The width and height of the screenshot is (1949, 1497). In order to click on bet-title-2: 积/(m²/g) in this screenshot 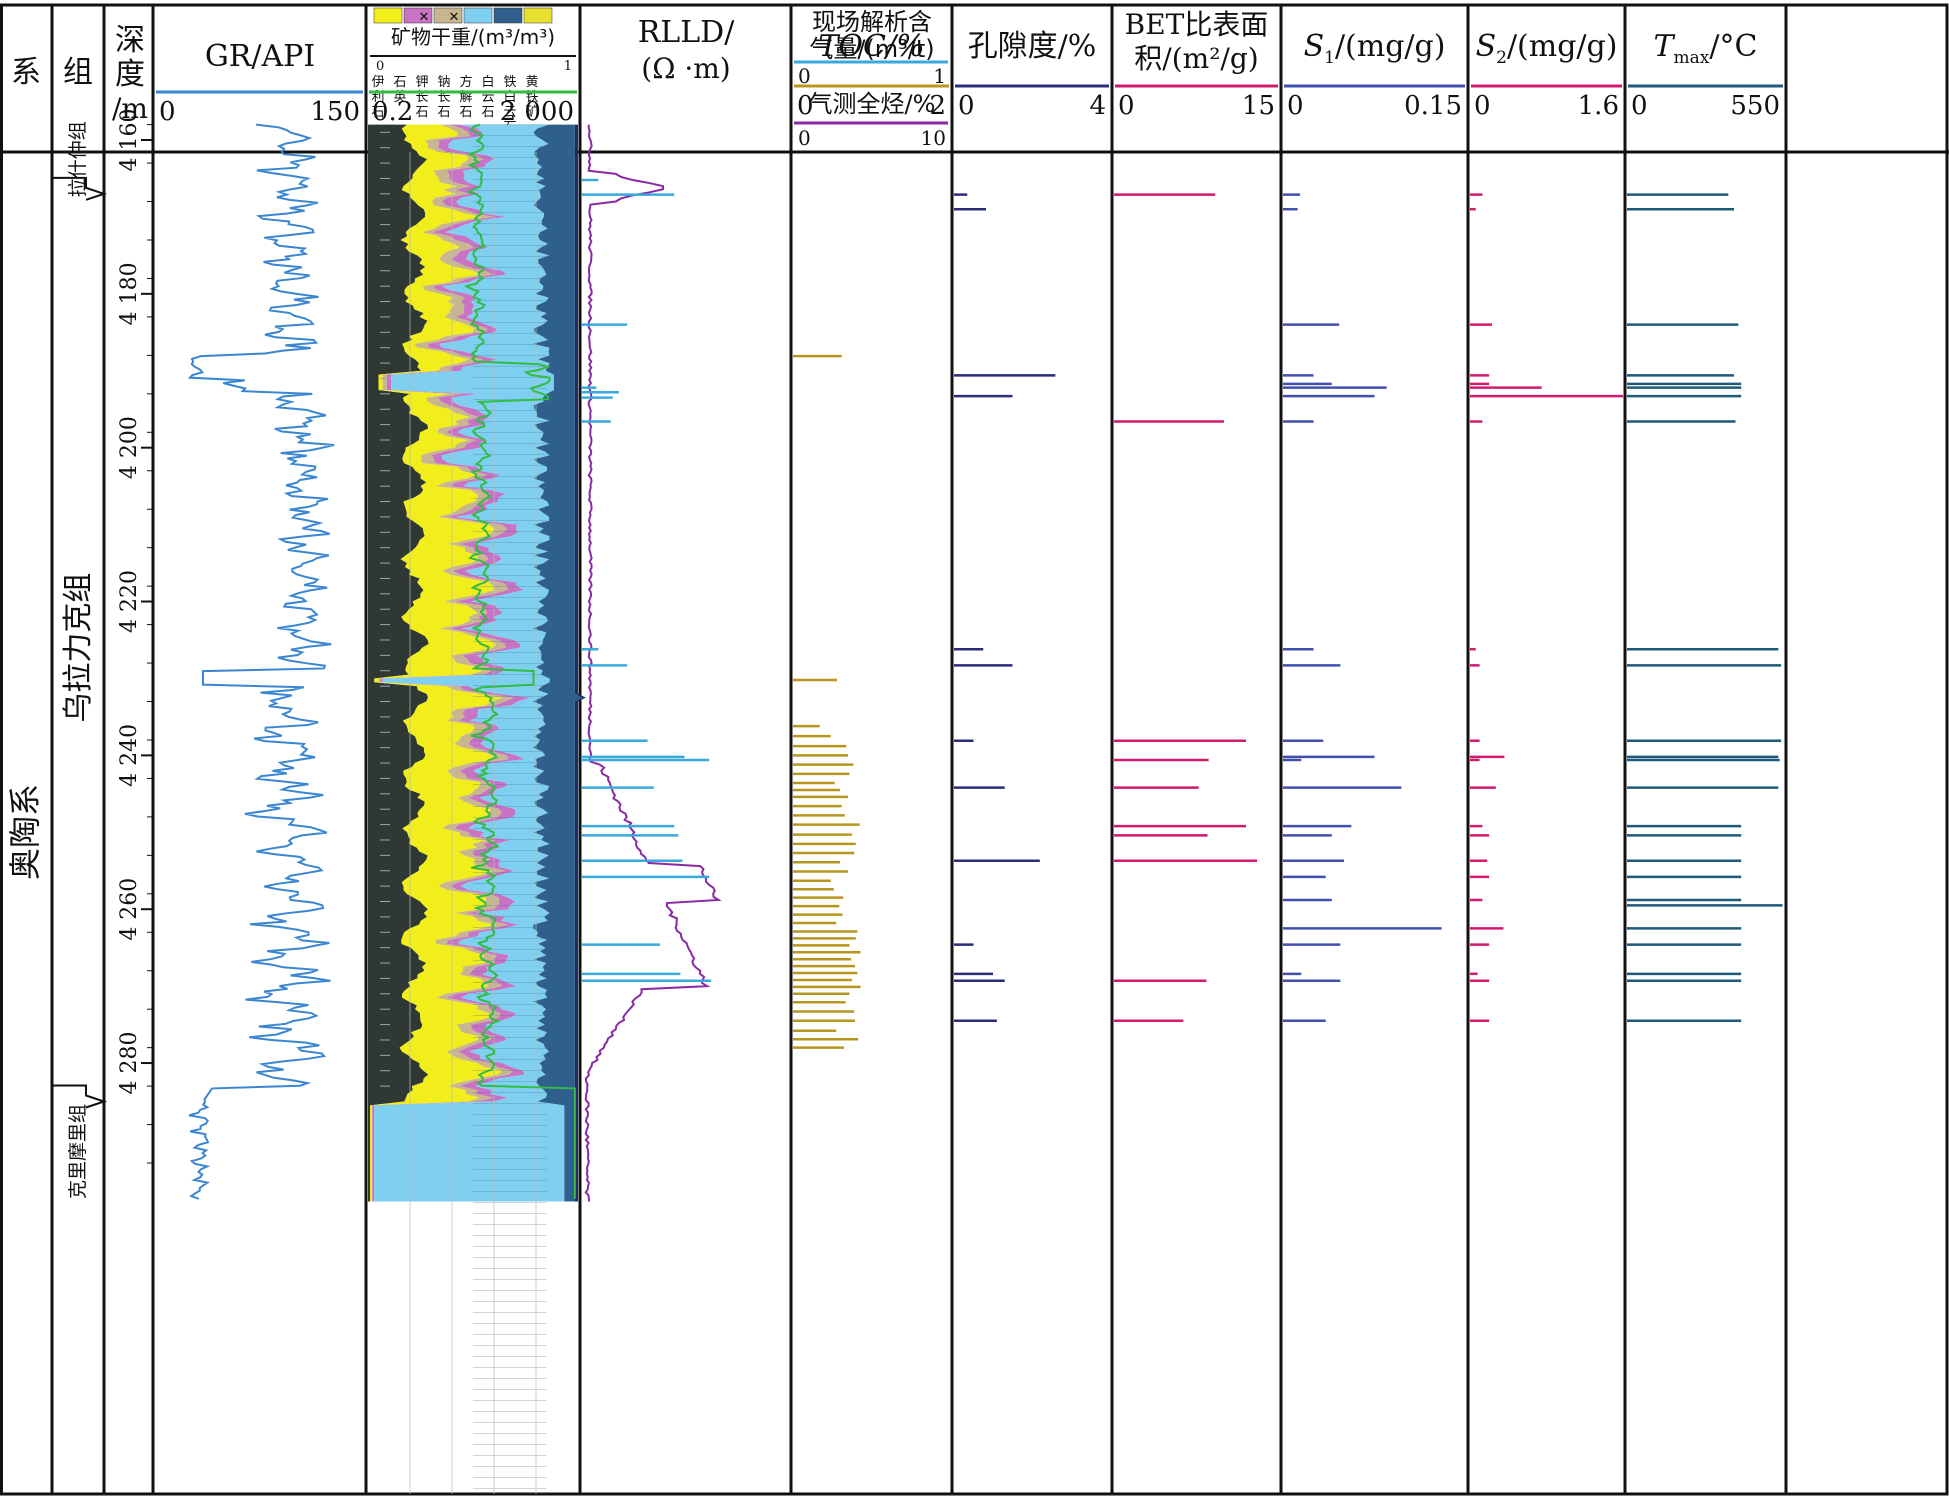, I will do `click(1196, 58)`.